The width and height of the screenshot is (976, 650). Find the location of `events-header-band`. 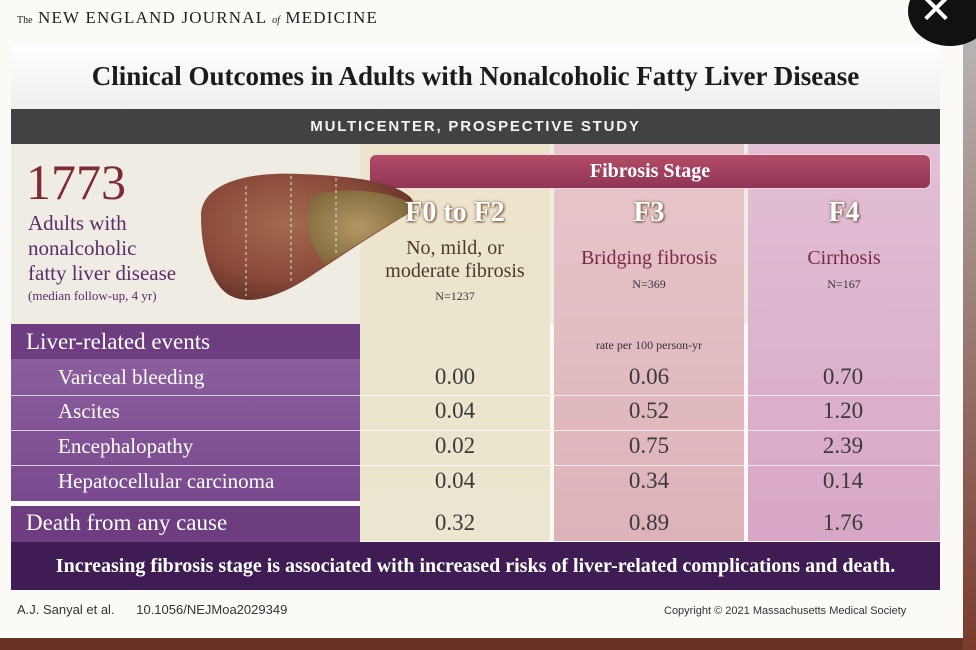

events-header-band is located at coordinates (185, 341).